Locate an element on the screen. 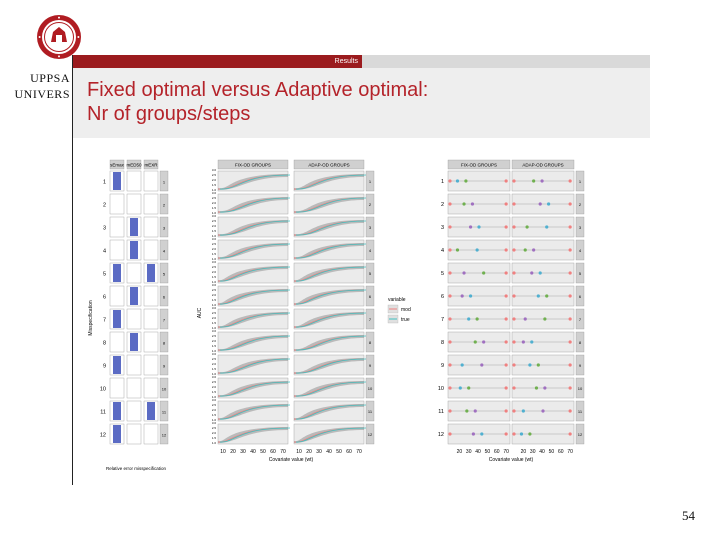 Image resolution: width=720 pixels, height=540 pixels. legend-label-mod: mod is located at coordinates (406, 310).